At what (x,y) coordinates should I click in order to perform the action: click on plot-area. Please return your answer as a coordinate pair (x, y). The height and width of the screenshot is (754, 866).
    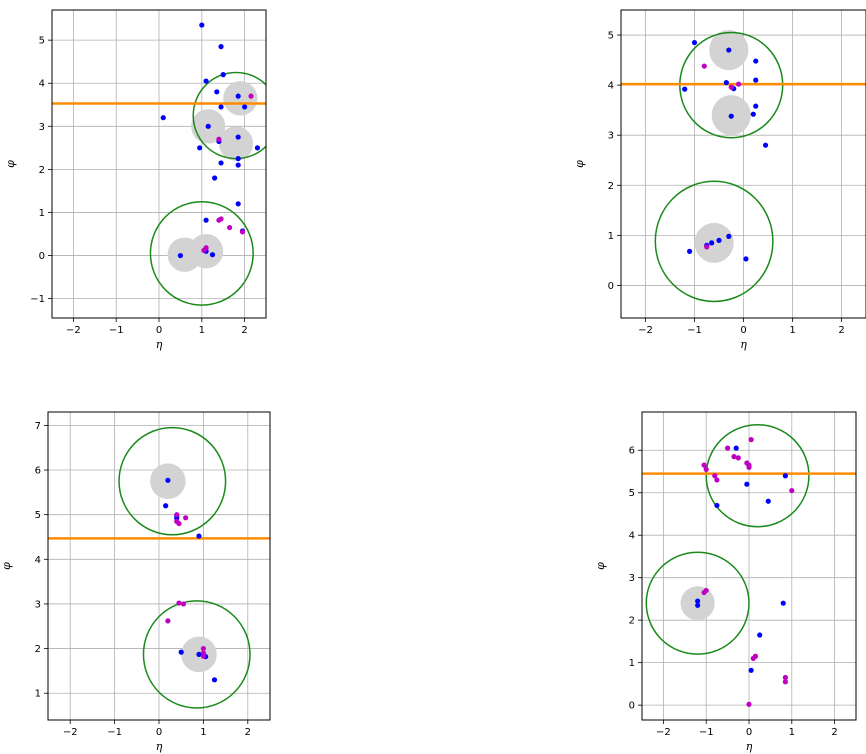
    Looking at the image, I should click on (159, 164).